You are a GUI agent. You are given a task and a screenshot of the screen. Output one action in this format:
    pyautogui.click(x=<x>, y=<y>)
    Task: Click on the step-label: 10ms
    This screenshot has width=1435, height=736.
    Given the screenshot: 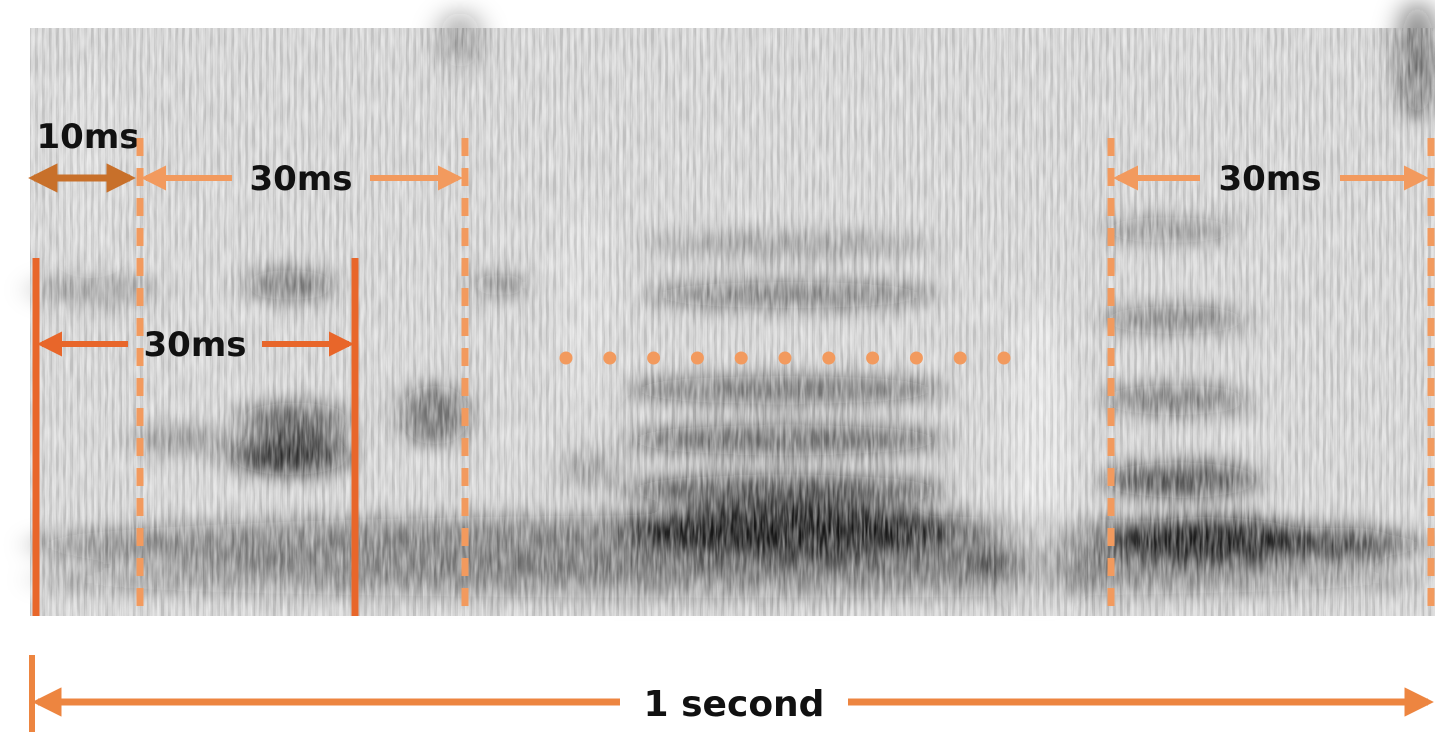 What is the action you would take?
    pyautogui.click(x=88, y=137)
    